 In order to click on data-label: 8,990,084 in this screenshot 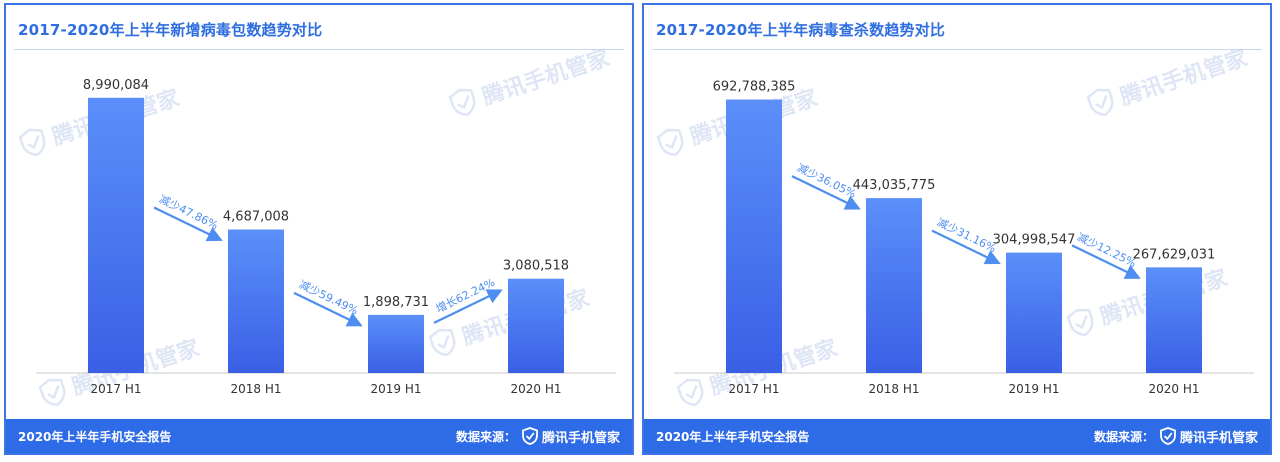, I will do `click(116, 85)`.